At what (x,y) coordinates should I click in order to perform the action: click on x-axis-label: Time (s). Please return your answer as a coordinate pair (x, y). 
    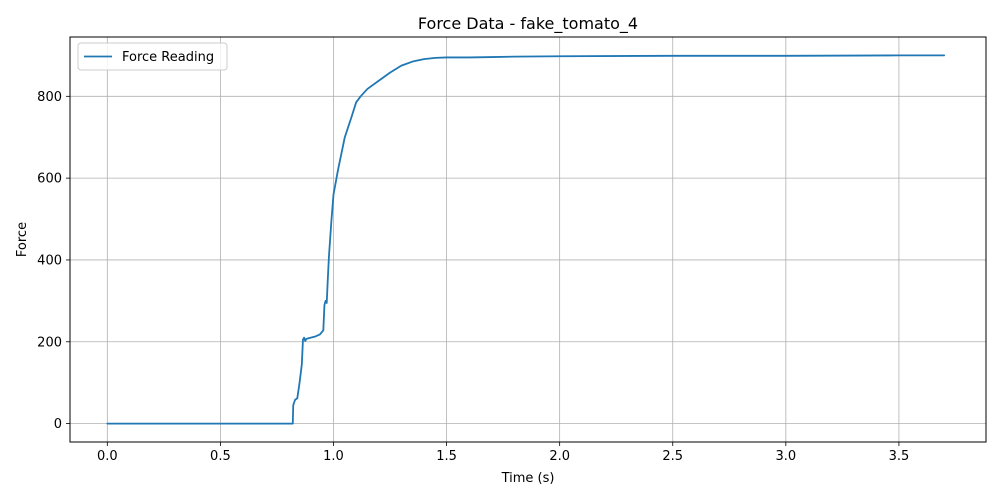
    Looking at the image, I should click on (528, 478).